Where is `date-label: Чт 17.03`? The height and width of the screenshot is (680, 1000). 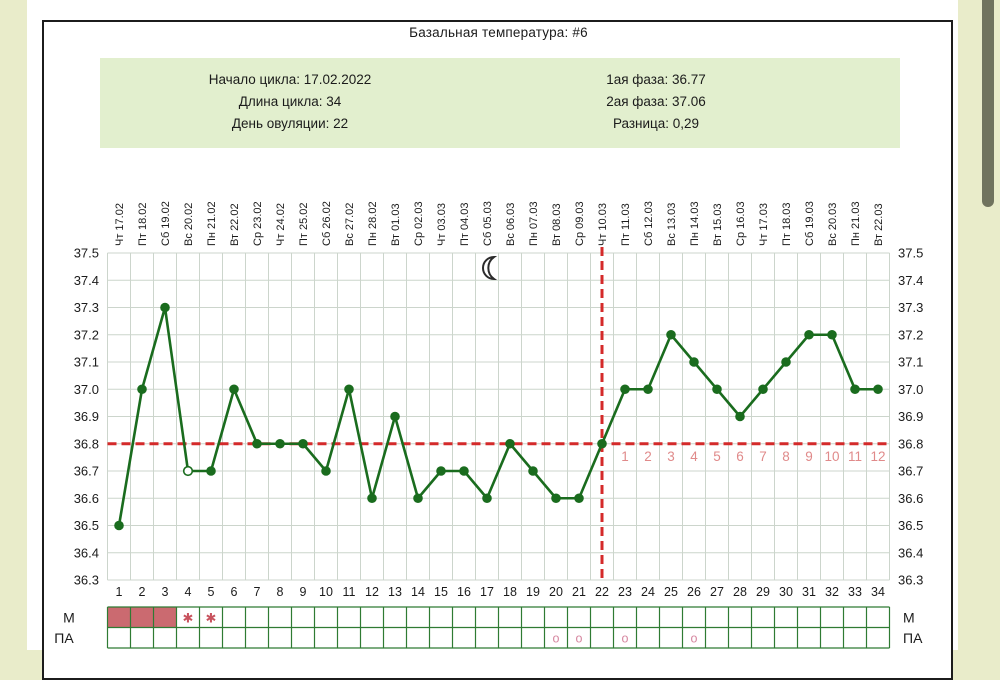
date-label: Чт 17.03 is located at coordinates (764, 224).